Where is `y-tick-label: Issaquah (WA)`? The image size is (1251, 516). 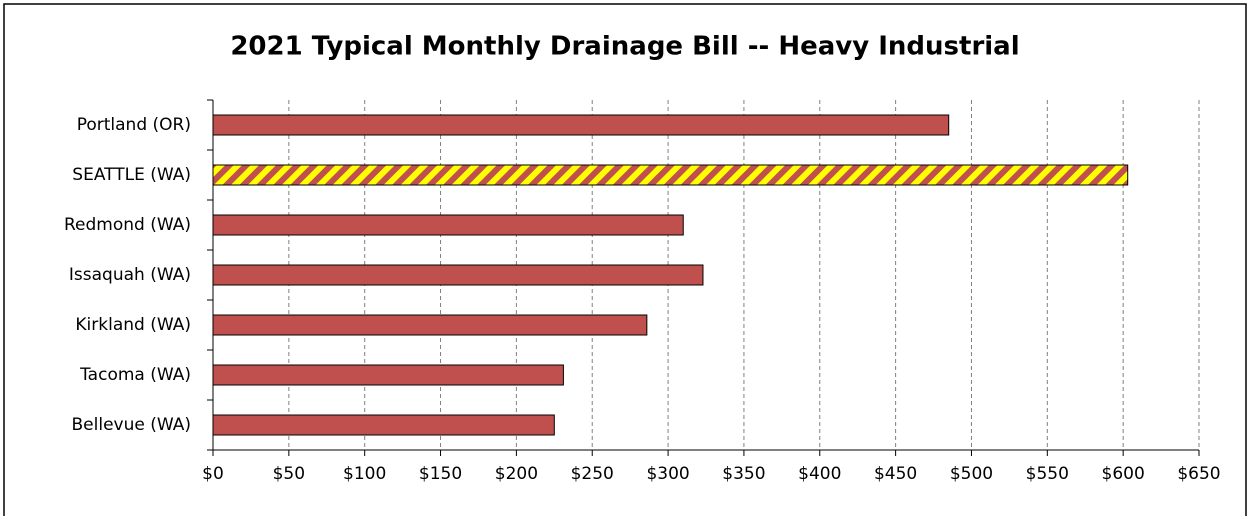 y-tick-label: Issaquah (WA) is located at coordinates (130, 275).